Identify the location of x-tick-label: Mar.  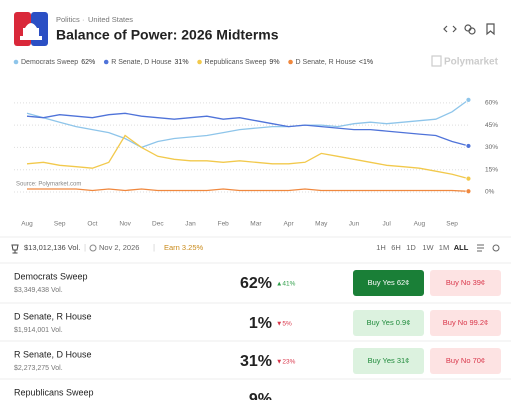
(256, 224).